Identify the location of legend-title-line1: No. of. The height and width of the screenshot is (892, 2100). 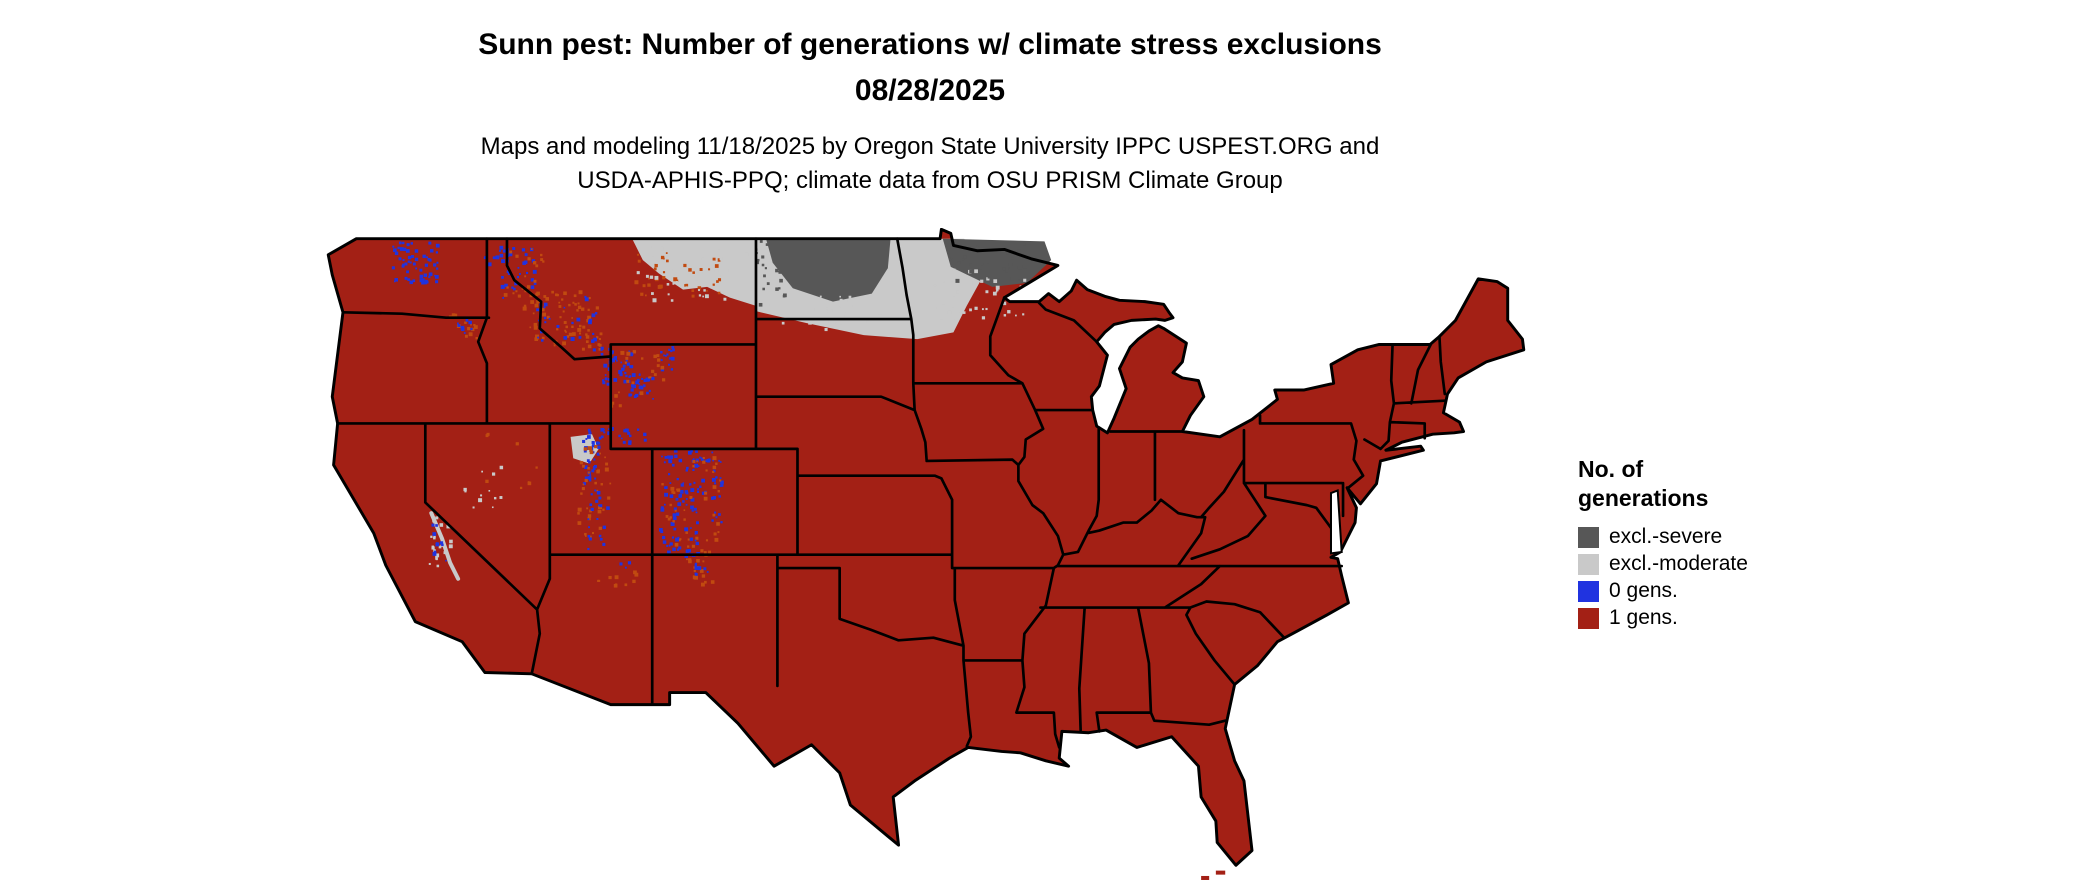
(1611, 469).